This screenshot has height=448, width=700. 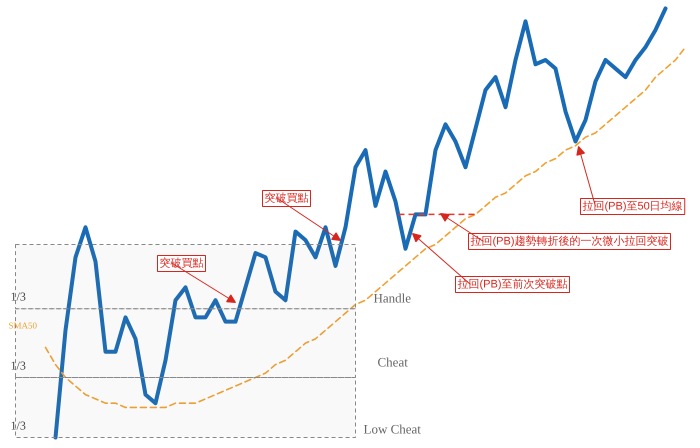 What do you see at coordinates (393, 362) in the screenshot?
I see `annotation: Cheat` at bounding box center [393, 362].